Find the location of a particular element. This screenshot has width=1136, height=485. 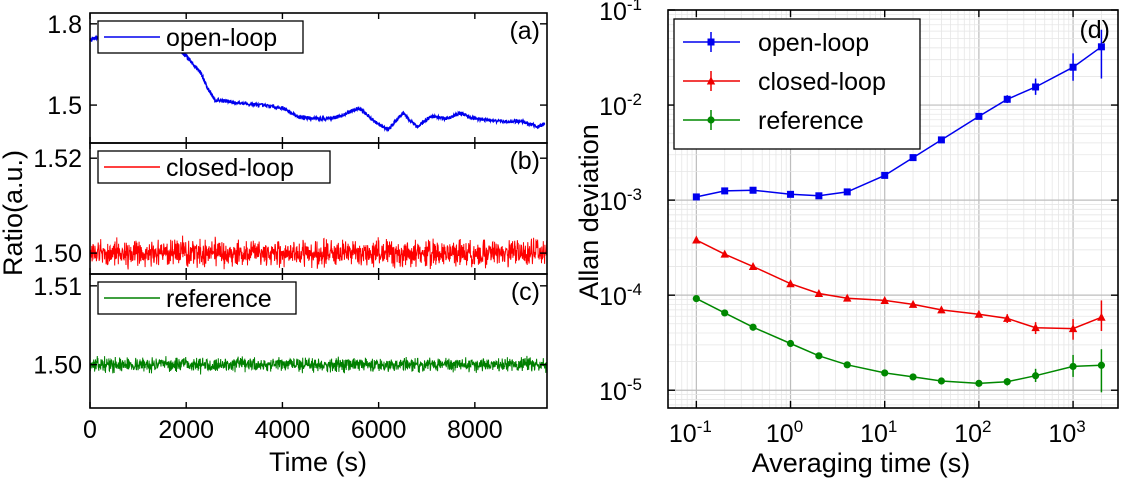

panel-label: (b) is located at coordinates (524, 161).